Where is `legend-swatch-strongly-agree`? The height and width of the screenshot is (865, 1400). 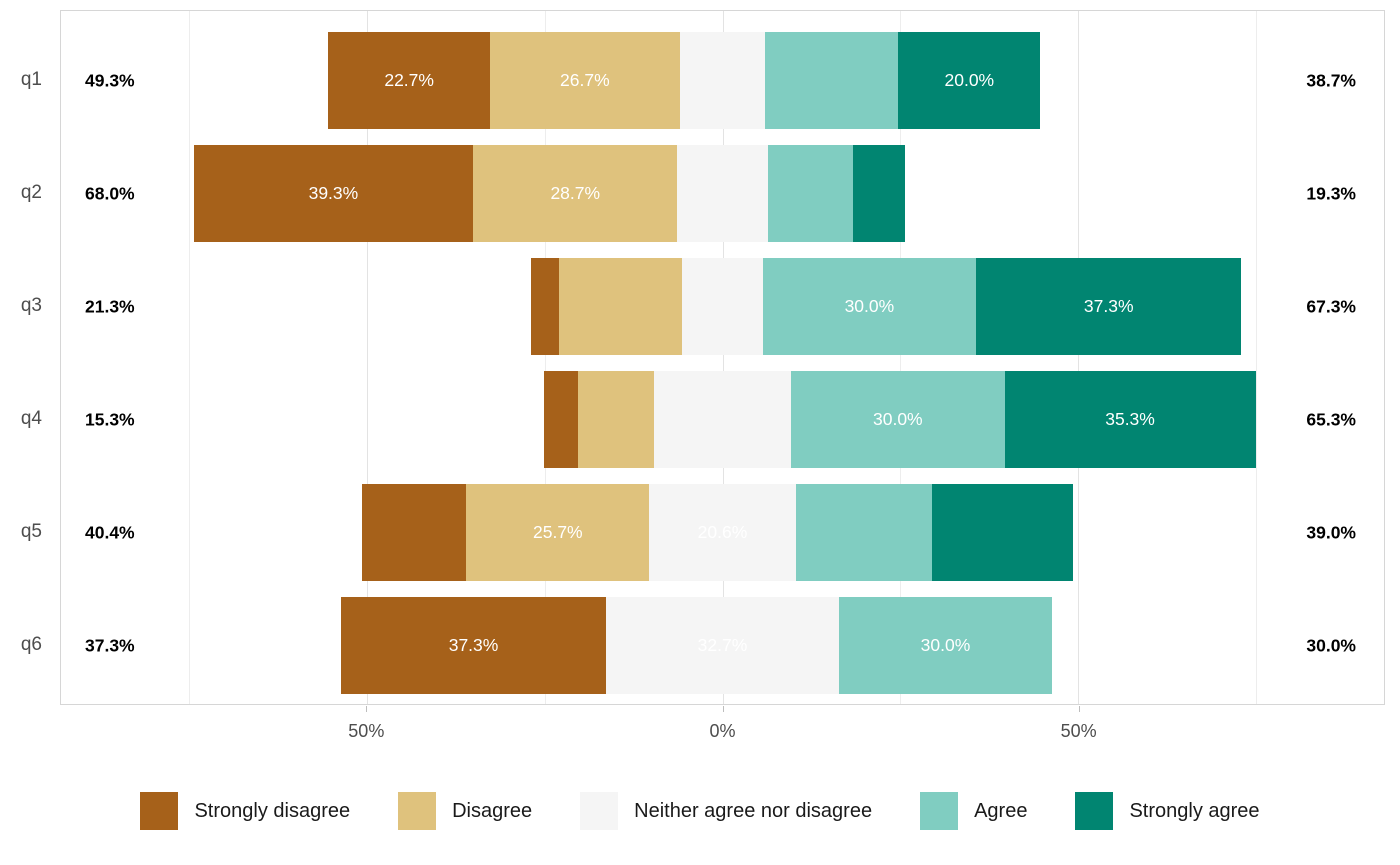
legend-swatch-strongly-agree is located at coordinates (1094, 811).